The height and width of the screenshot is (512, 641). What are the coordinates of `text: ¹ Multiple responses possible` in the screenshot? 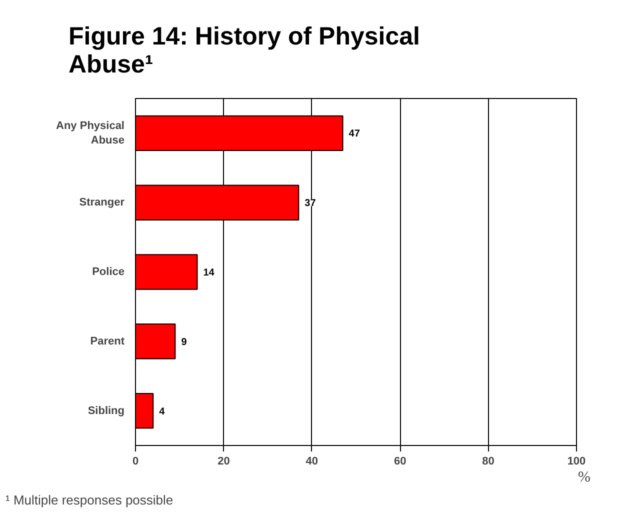 It's located at (90, 500).